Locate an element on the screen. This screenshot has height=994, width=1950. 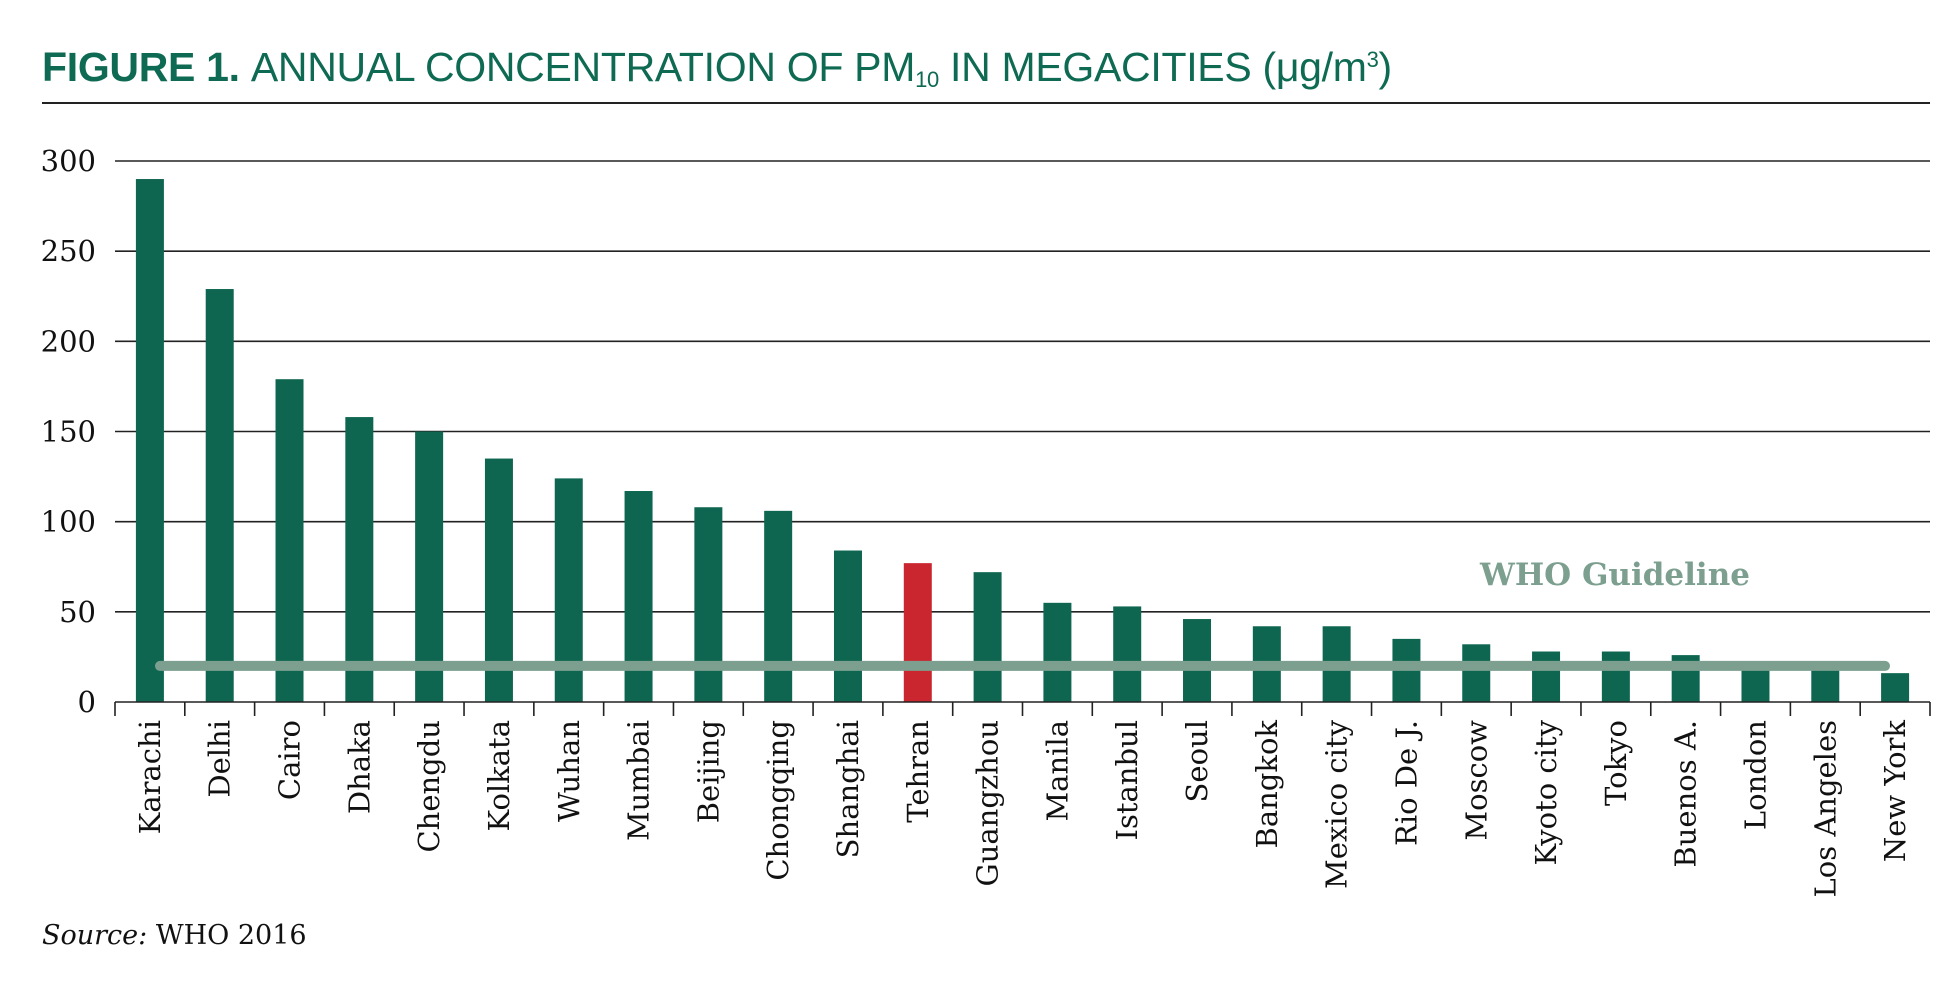
y-axis-ticks: 0 50 100 150 200 250 300 is located at coordinates (68, 431).